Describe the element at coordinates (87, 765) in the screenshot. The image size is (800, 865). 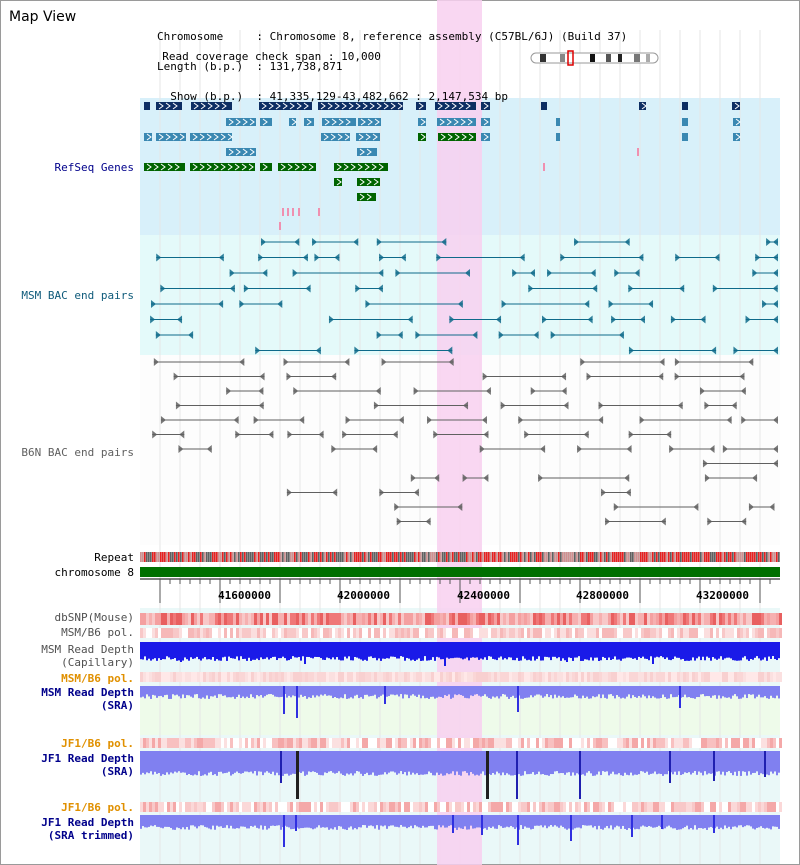
I see `track-label-jf1-depth: JF1 Read Depth (SRA)` at that location.